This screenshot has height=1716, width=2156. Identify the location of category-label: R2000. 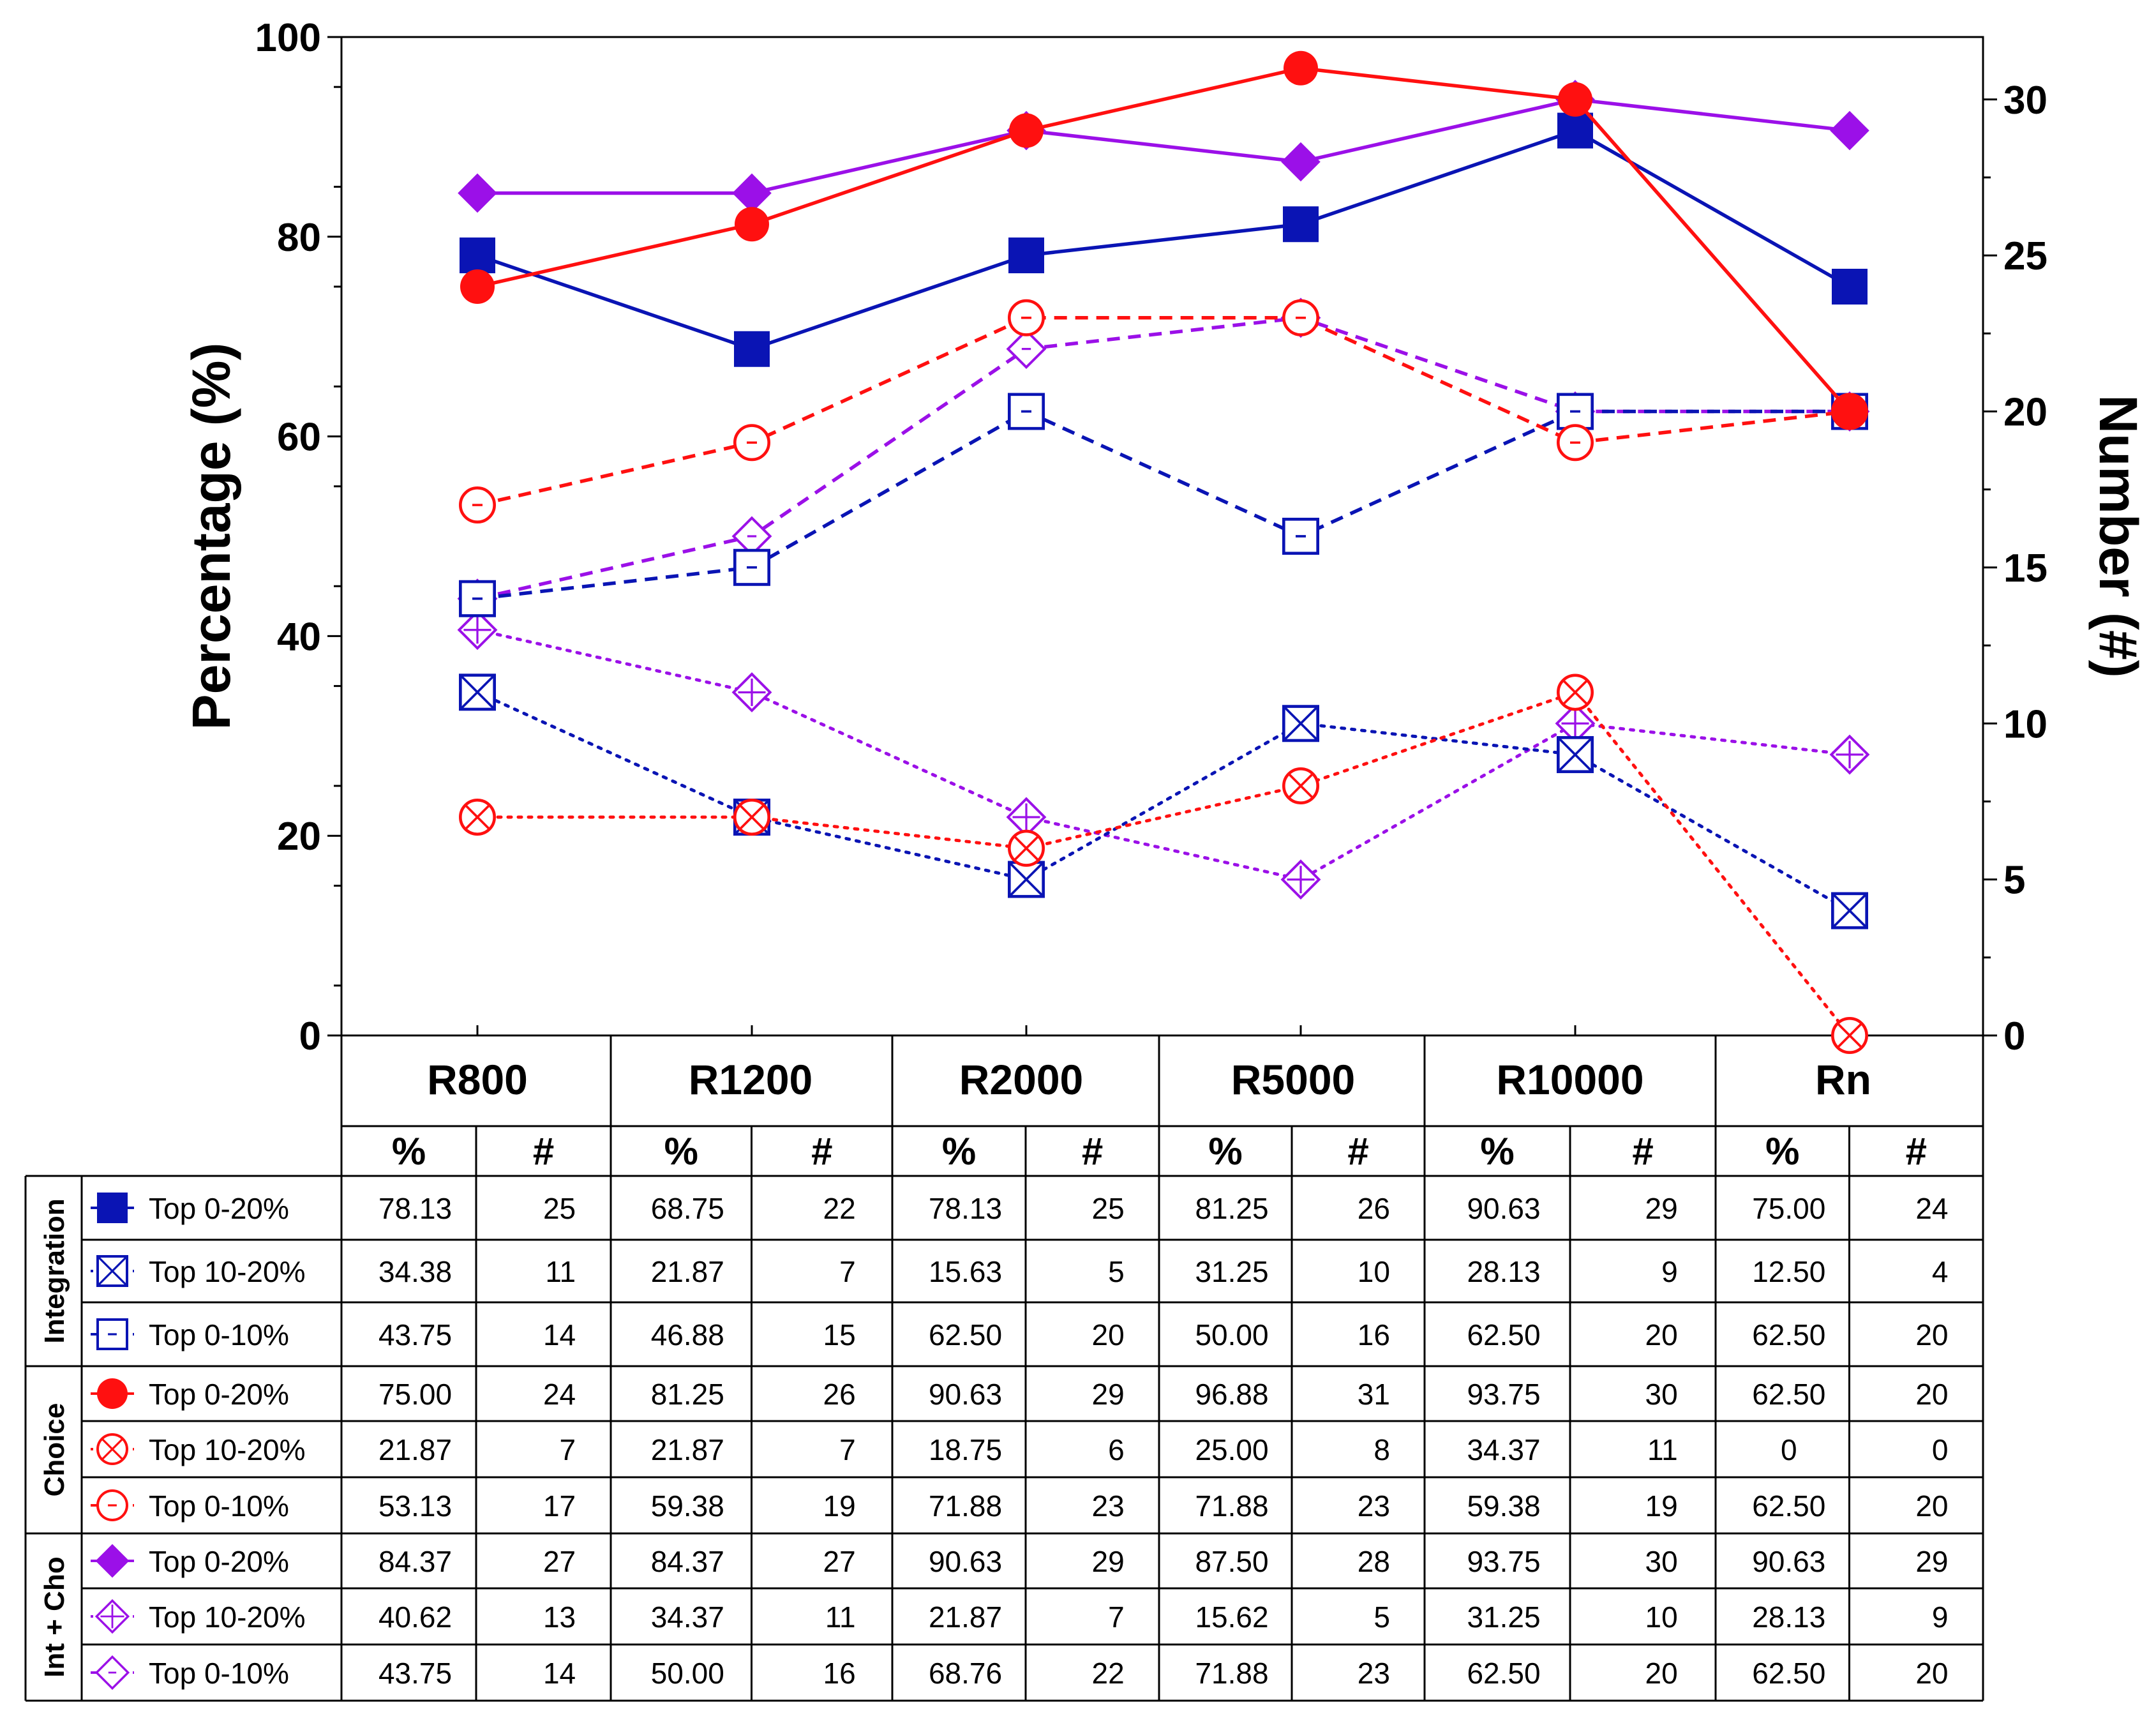
(1021, 1079).